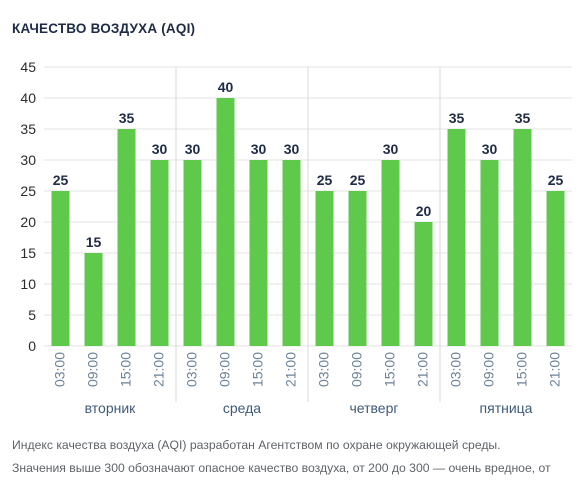  What do you see at coordinates (28, 253) in the screenshot?
I see `y-tick-label: 15` at bounding box center [28, 253].